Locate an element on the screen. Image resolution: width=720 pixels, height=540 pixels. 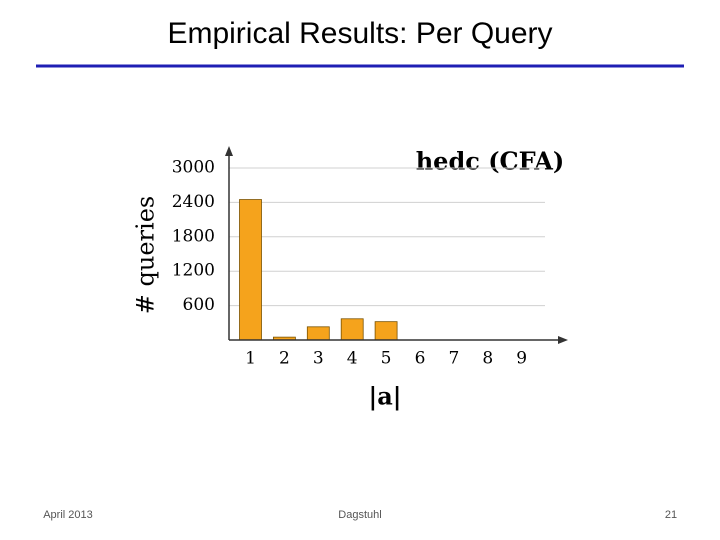
slide-title: Empirical Results: Per Query is located at coordinates (359, 33).